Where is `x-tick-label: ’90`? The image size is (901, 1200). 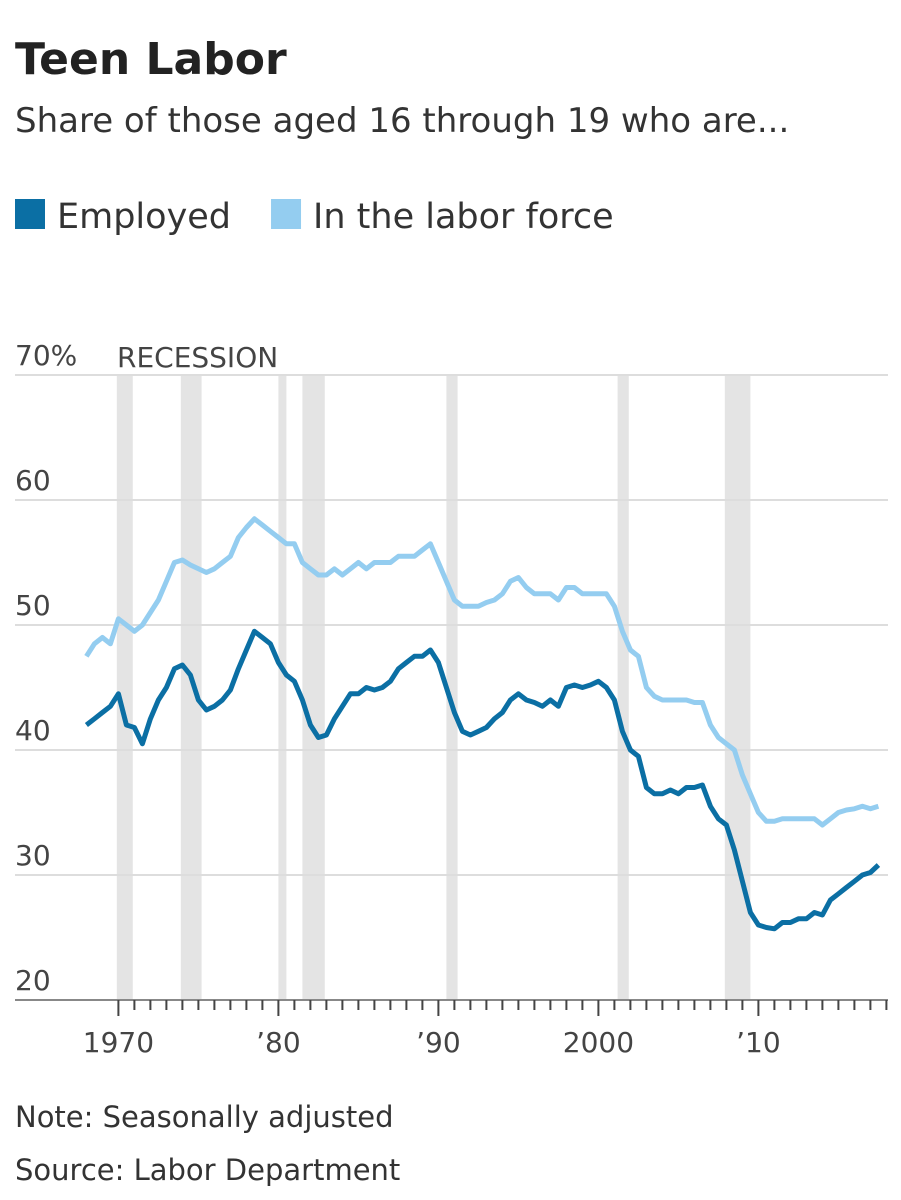 x-tick-label: ’90 is located at coordinates (438, 1042).